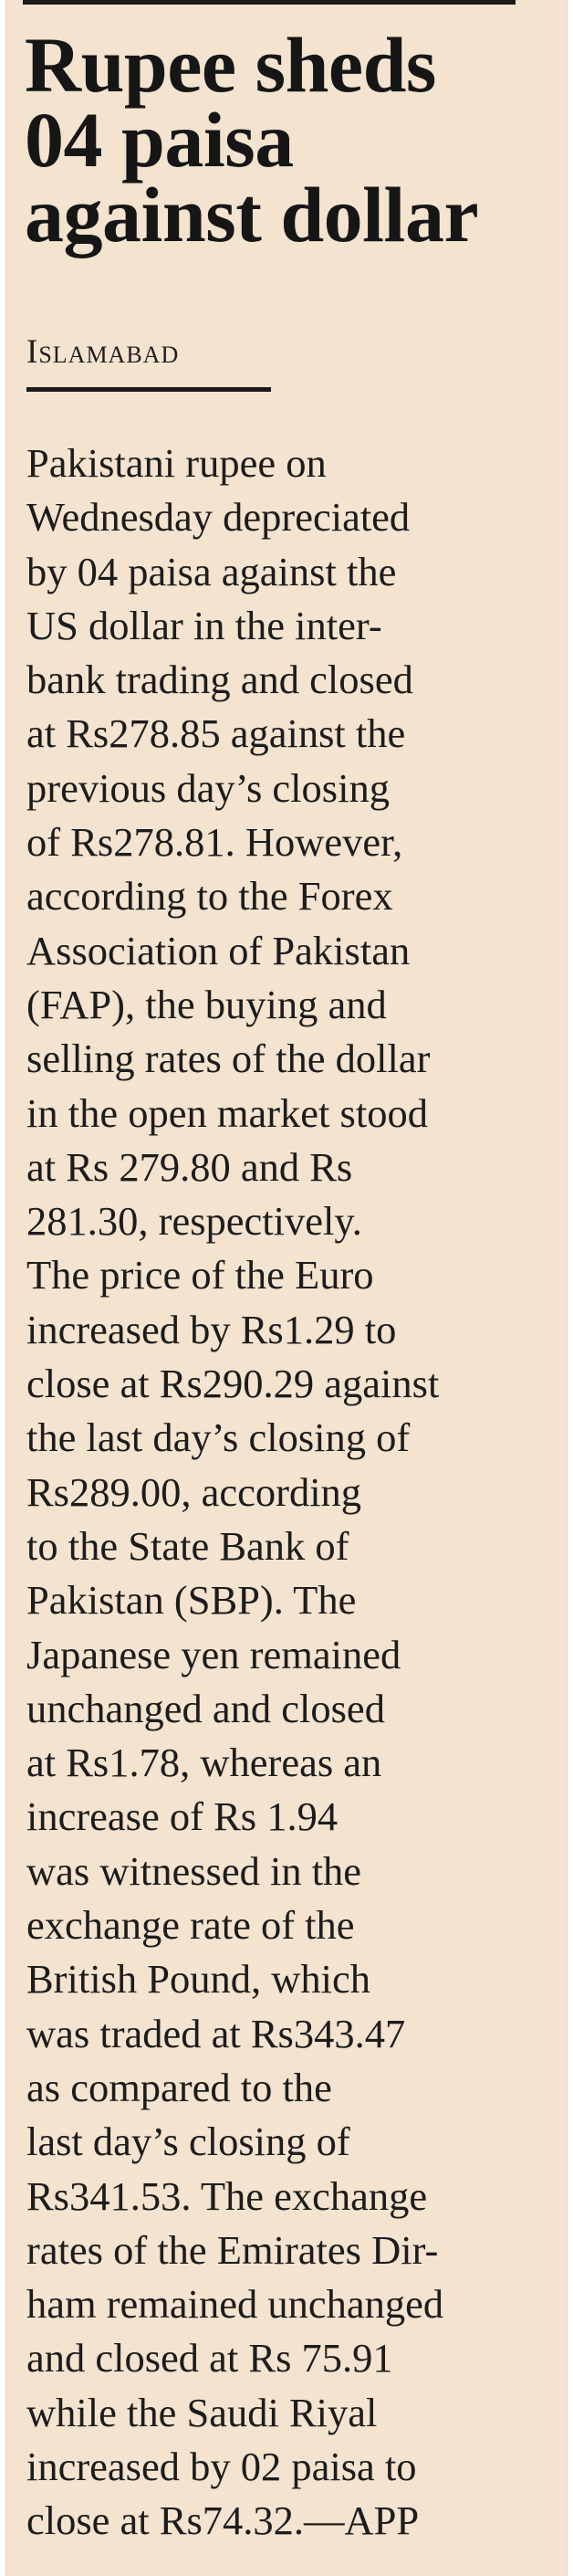 Image resolution: width=573 pixels, height=2576 pixels. Describe the element at coordinates (179, 2087) in the screenshot. I see `body-line: as compared to the` at that location.